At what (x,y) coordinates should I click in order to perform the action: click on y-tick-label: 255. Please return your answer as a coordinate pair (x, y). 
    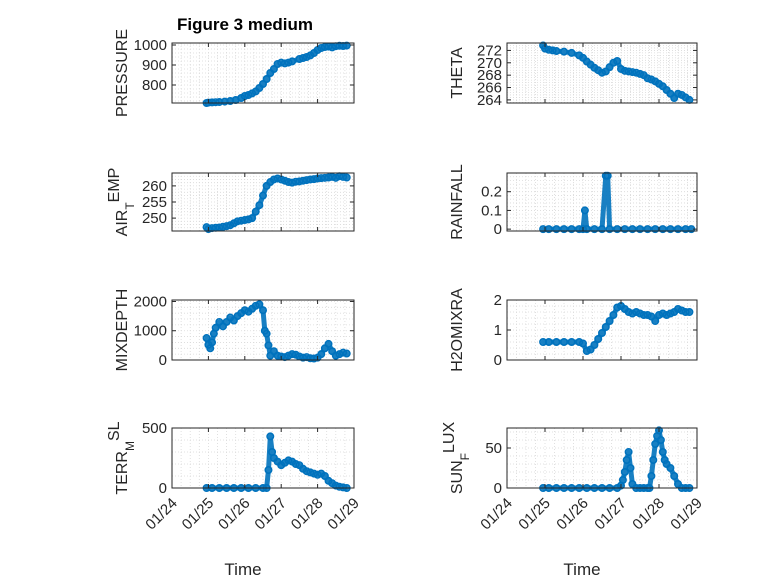
    Looking at the image, I should click on (154, 202).